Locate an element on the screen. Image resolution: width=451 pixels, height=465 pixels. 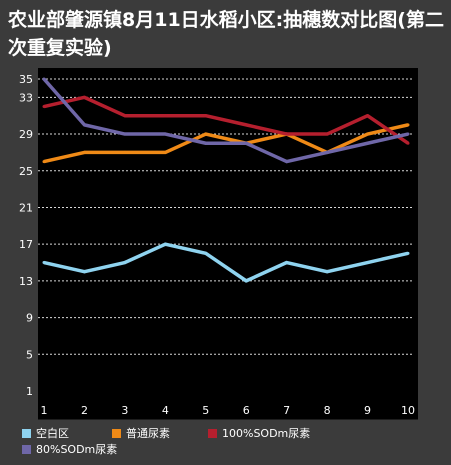
y-tick-label: 13 is located at coordinates (26, 281).